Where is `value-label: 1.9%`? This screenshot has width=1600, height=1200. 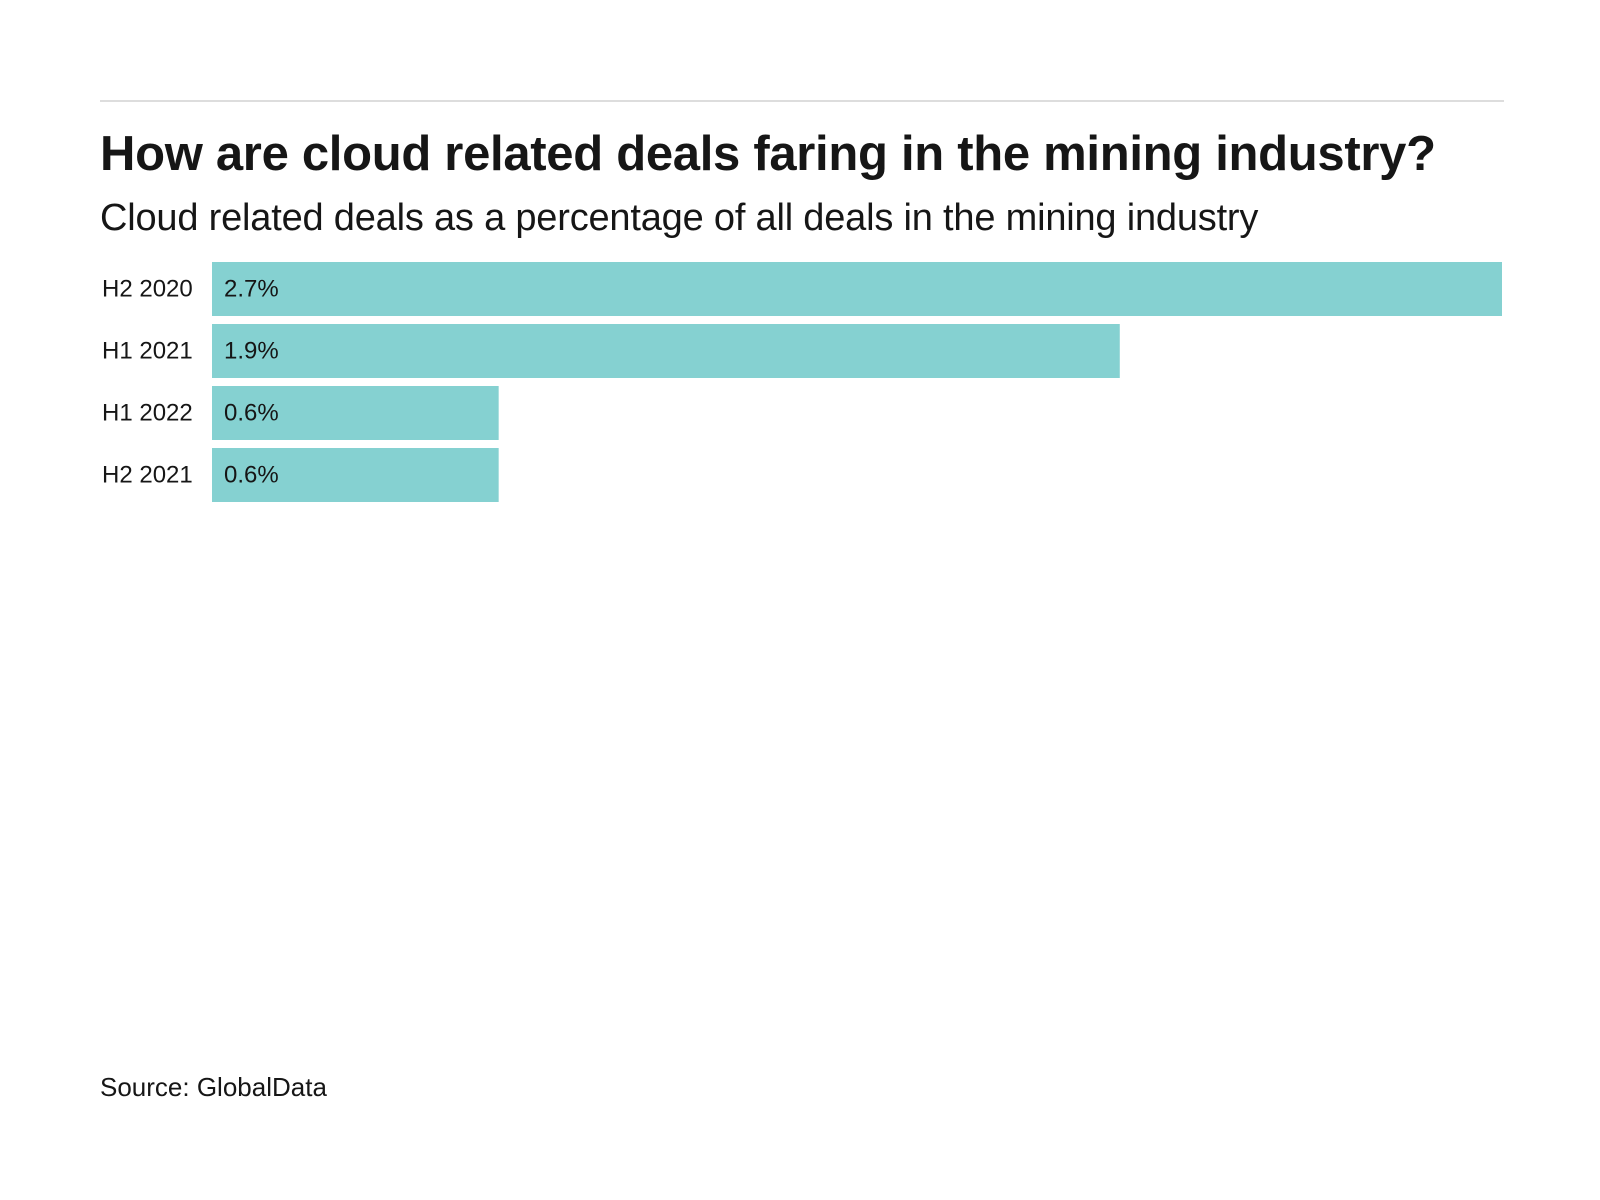
value-label: 1.9% is located at coordinates (251, 351).